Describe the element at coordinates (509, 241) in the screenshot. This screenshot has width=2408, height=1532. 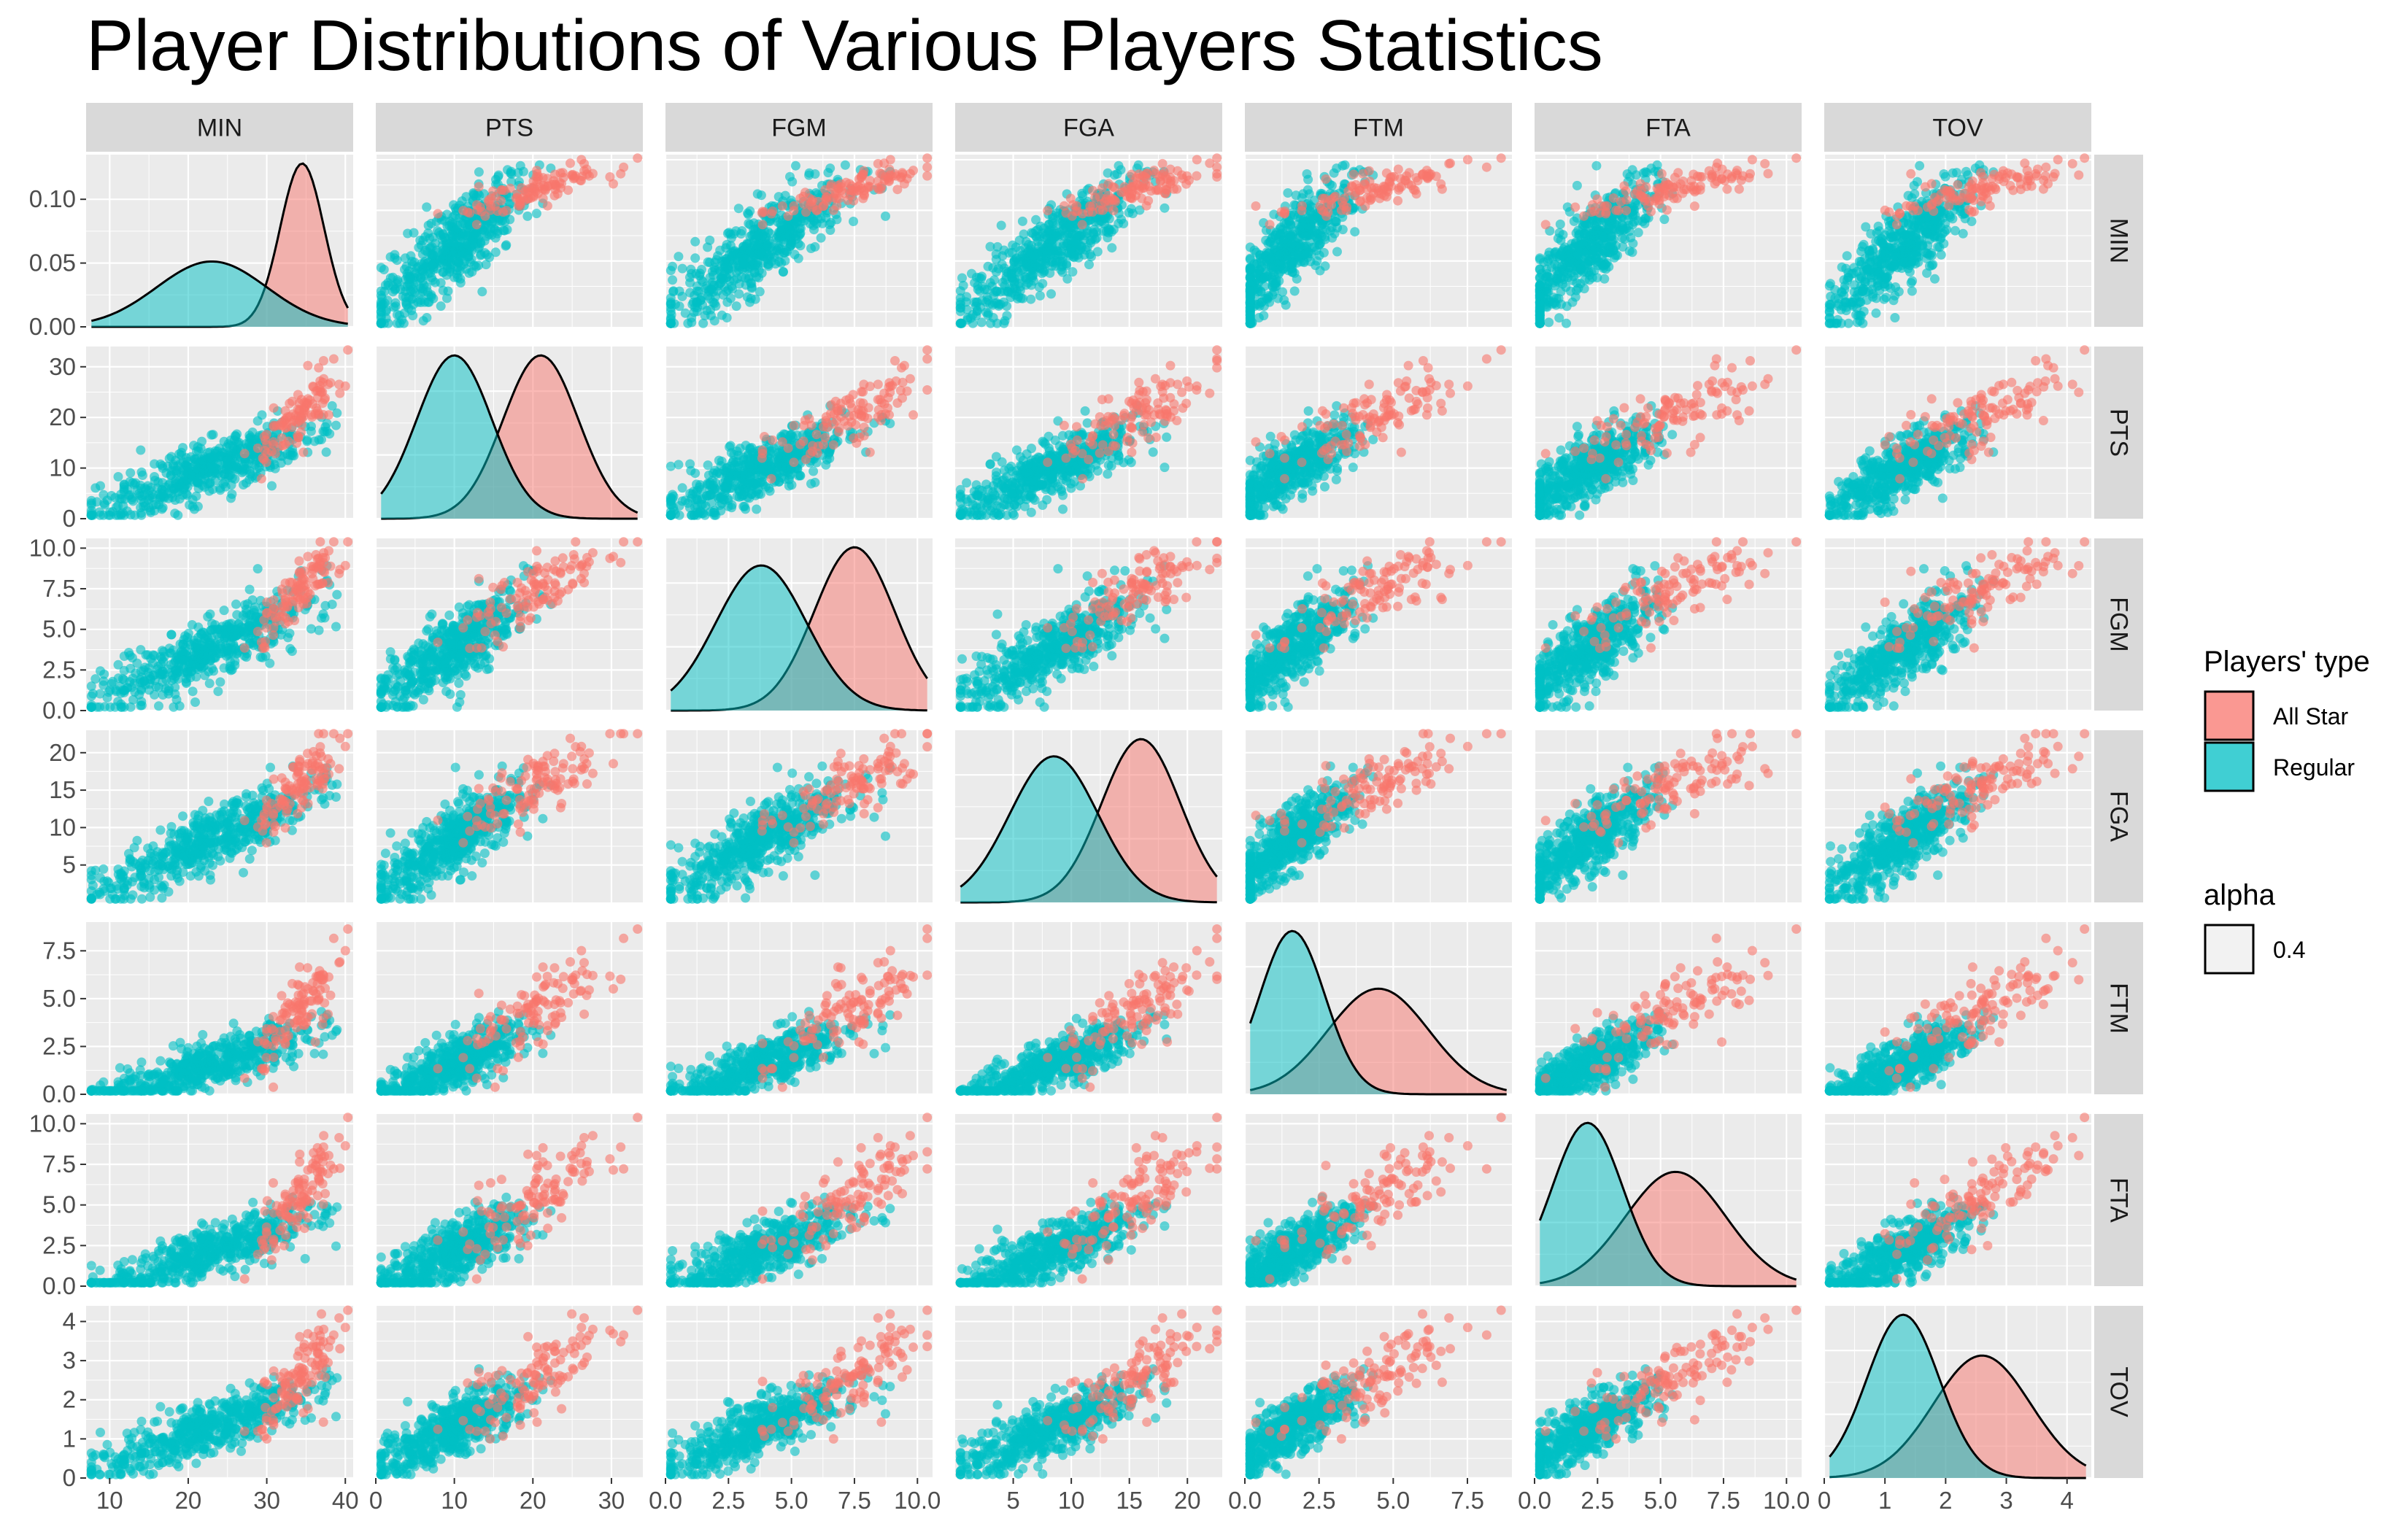
I see `panel-min-vs-pts` at that location.